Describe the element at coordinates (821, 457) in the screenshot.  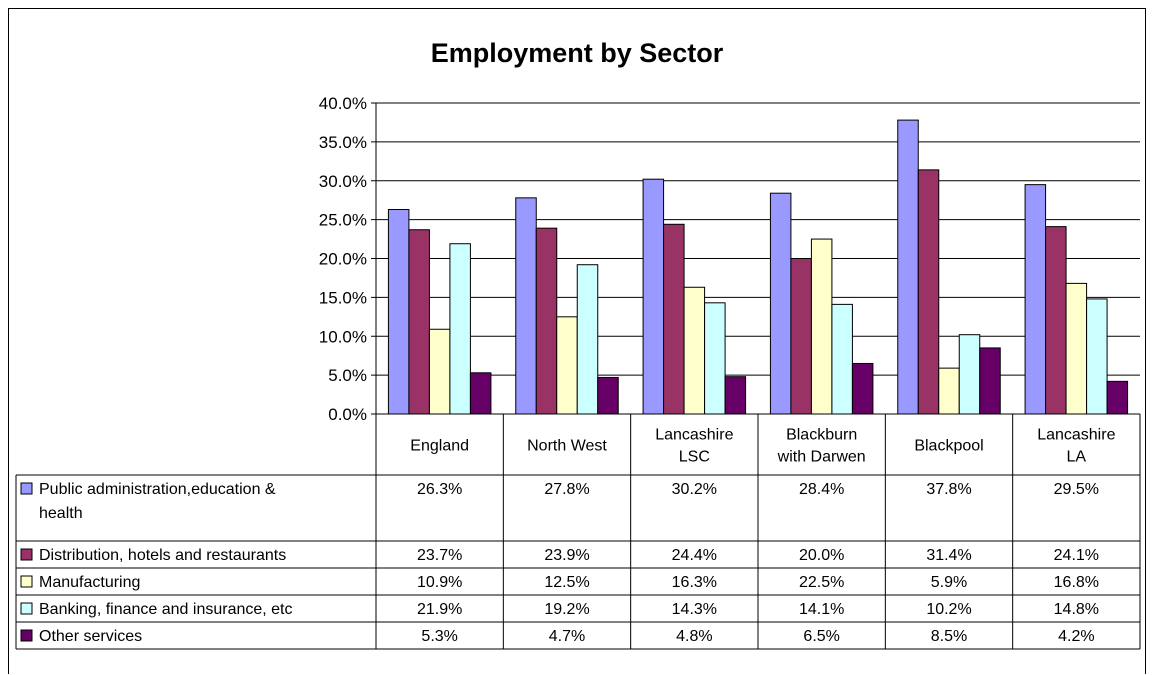
I see `category-label: with Darwen` at that location.